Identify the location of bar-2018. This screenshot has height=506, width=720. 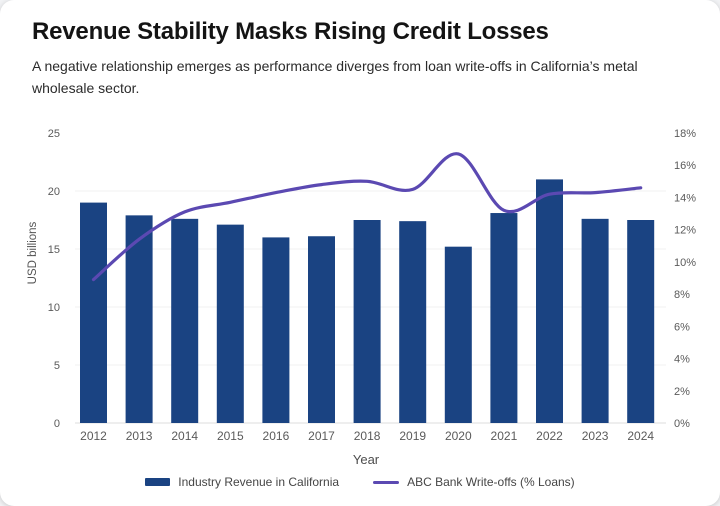
(367, 321).